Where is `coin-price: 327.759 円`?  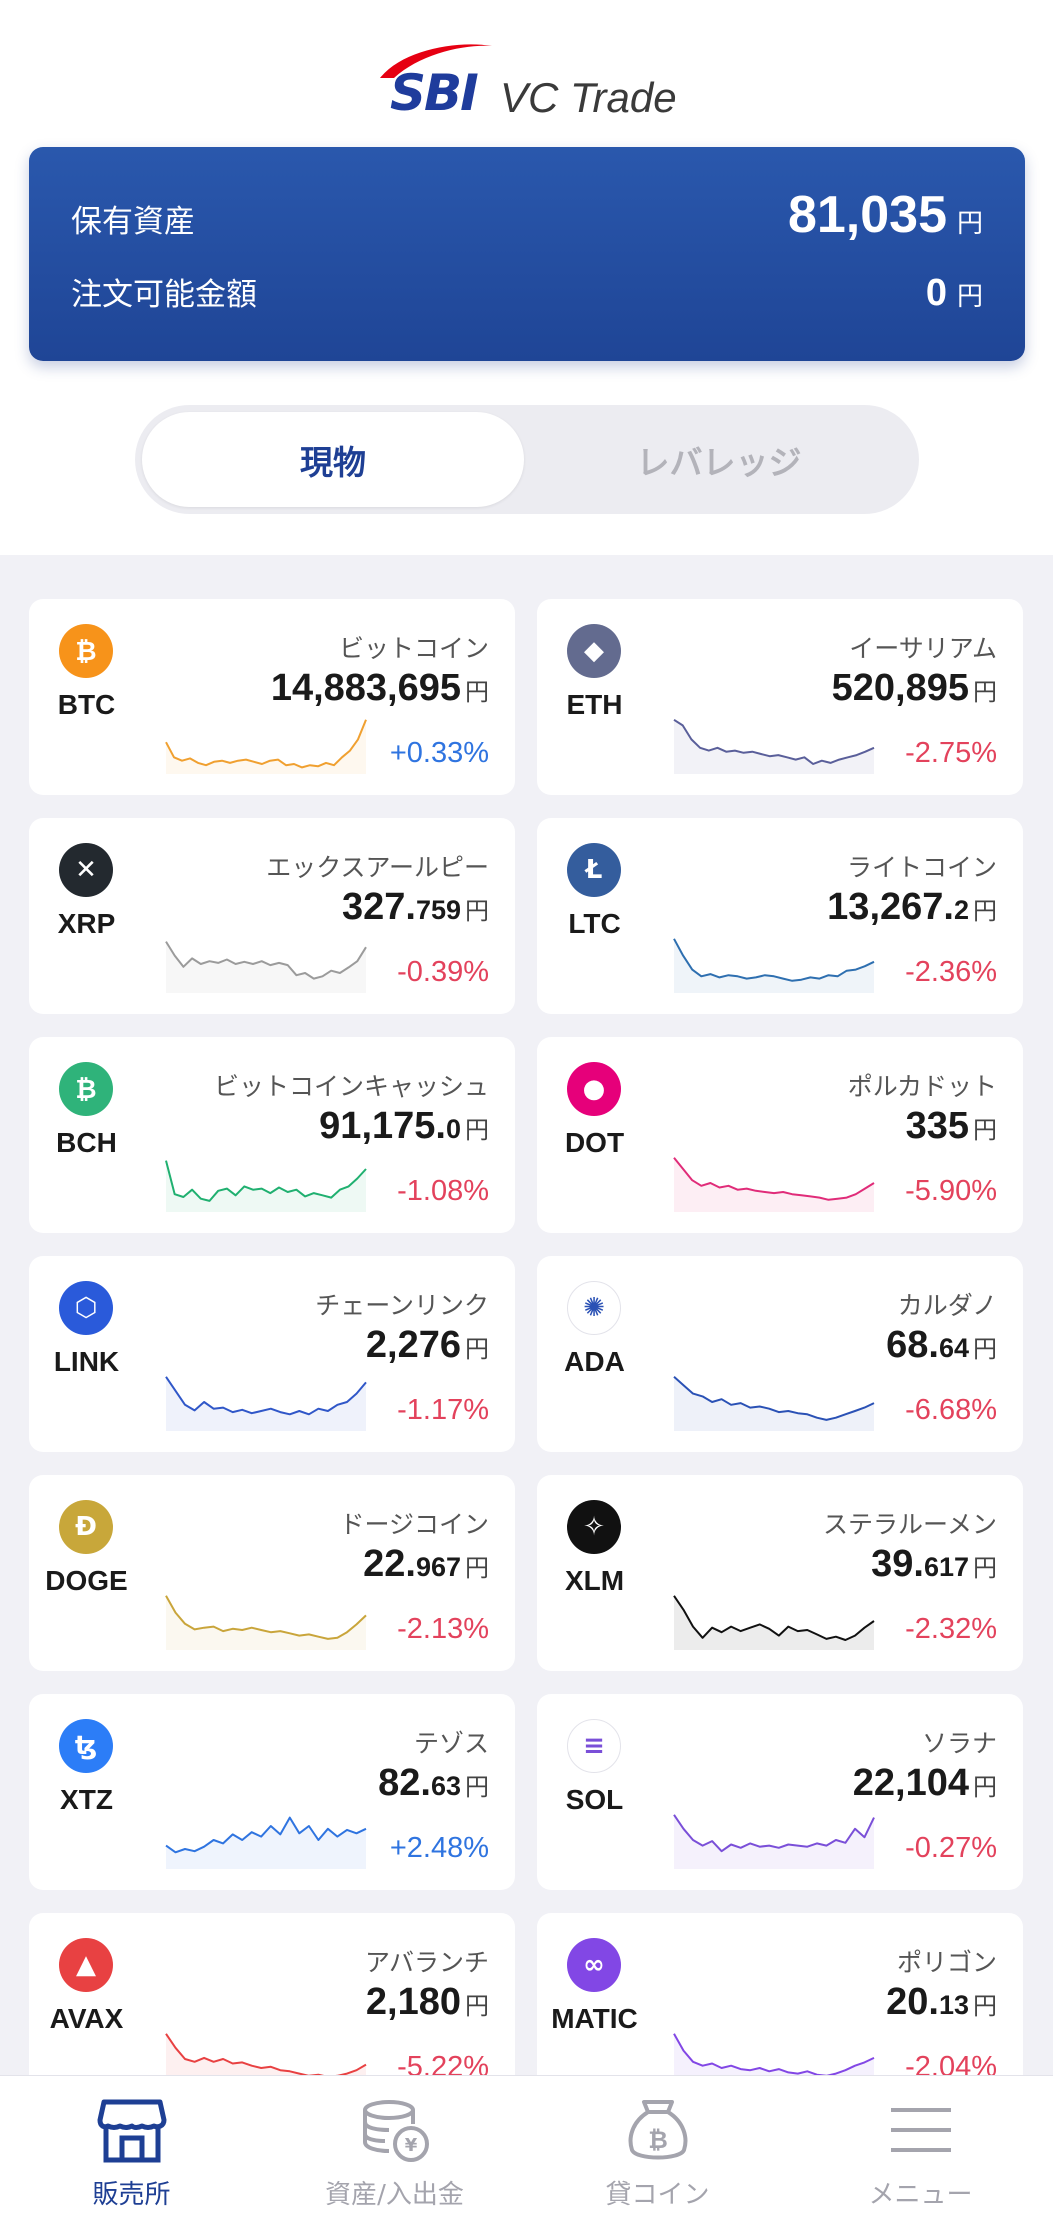
coin-price: 327.759 円 is located at coordinates (415, 907).